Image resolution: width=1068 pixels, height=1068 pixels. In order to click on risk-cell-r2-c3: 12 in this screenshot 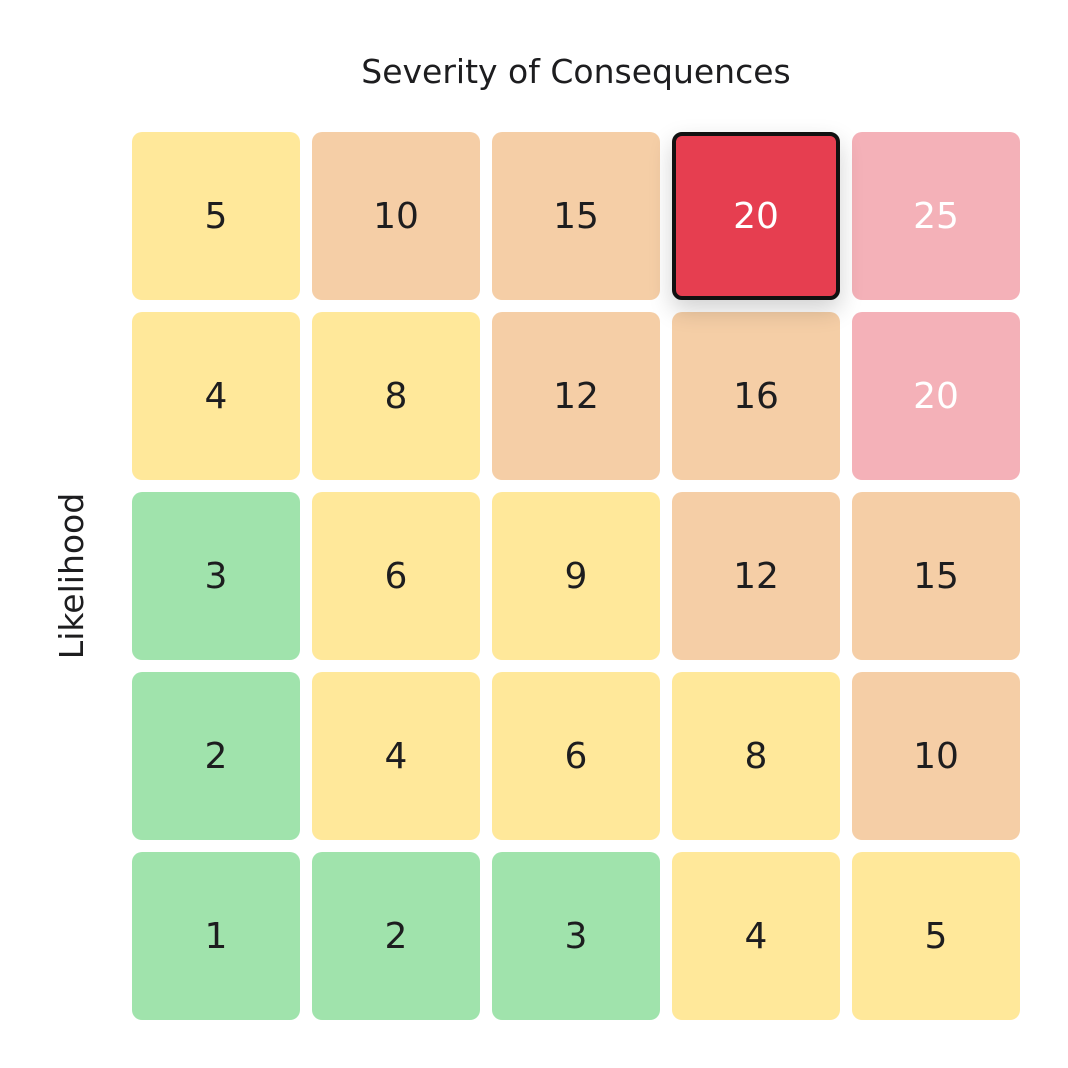, I will do `click(756, 576)`.